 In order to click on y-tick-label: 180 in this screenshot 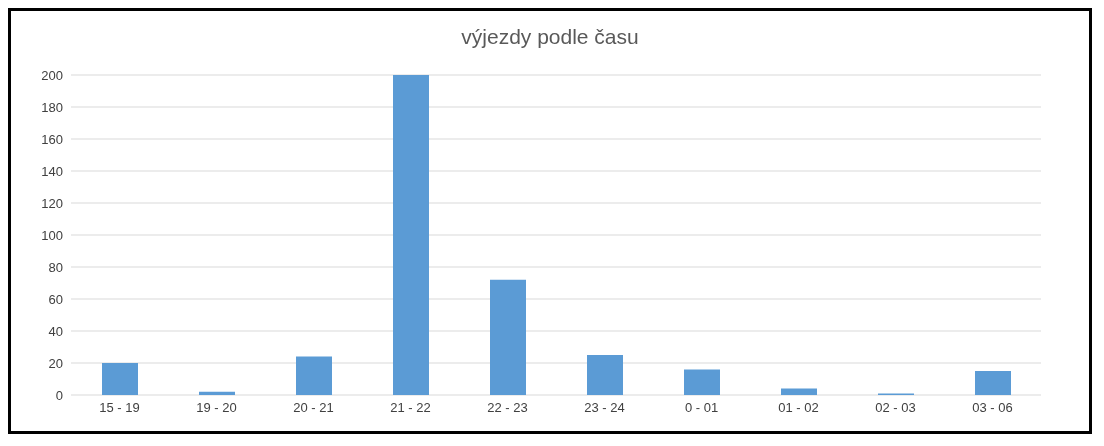, I will do `click(52, 107)`.